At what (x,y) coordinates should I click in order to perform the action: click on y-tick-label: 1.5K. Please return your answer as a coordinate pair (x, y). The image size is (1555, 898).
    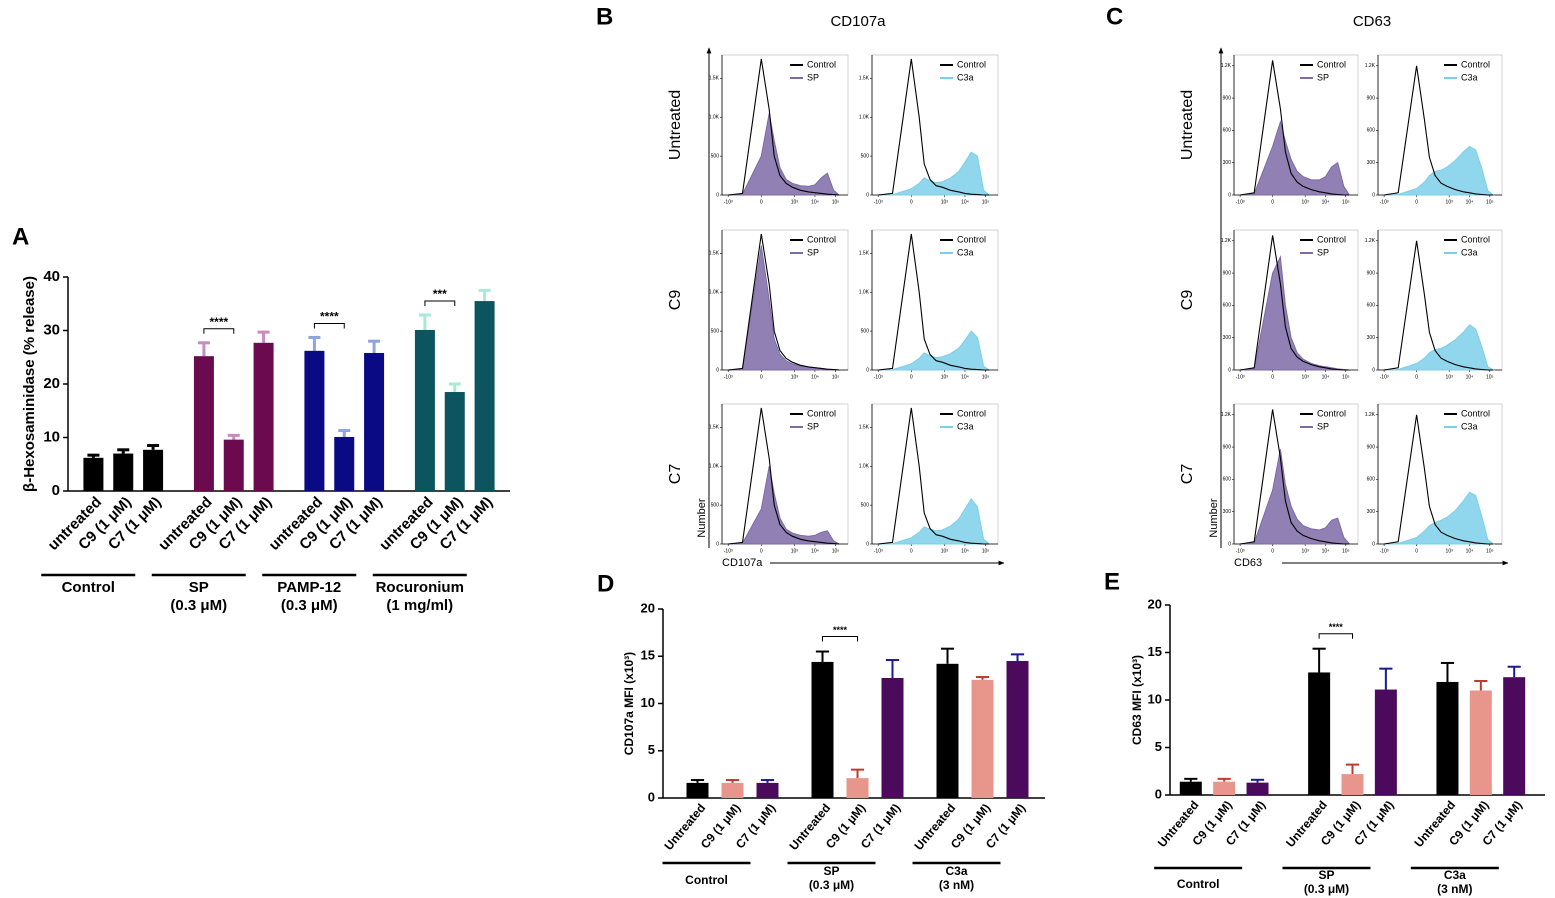
    Looking at the image, I should click on (864, 254).